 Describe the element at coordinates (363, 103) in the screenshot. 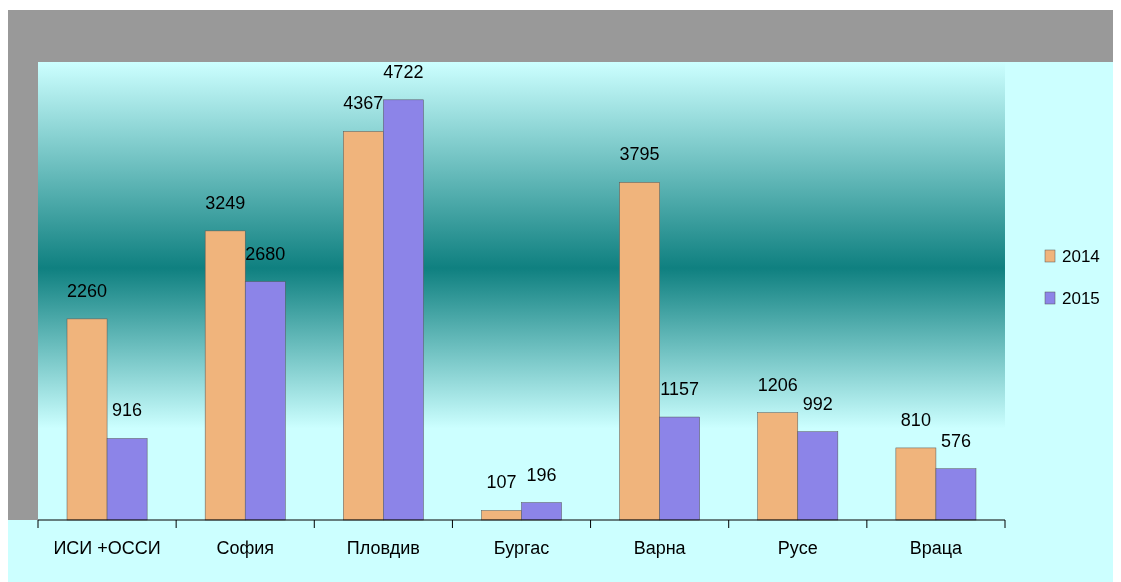

I see `data-label: 4367` at that location.